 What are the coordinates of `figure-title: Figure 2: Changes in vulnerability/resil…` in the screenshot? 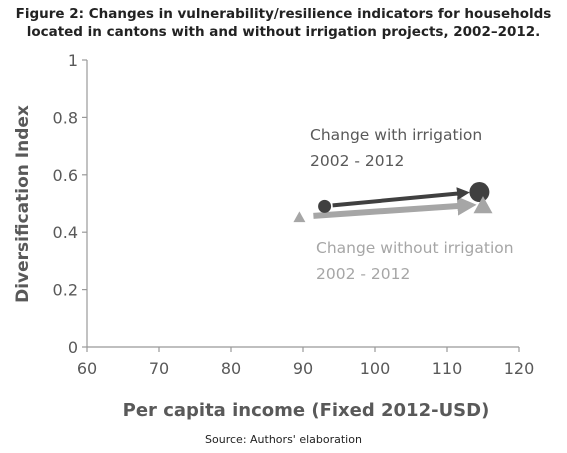 It's located at (283, 23).